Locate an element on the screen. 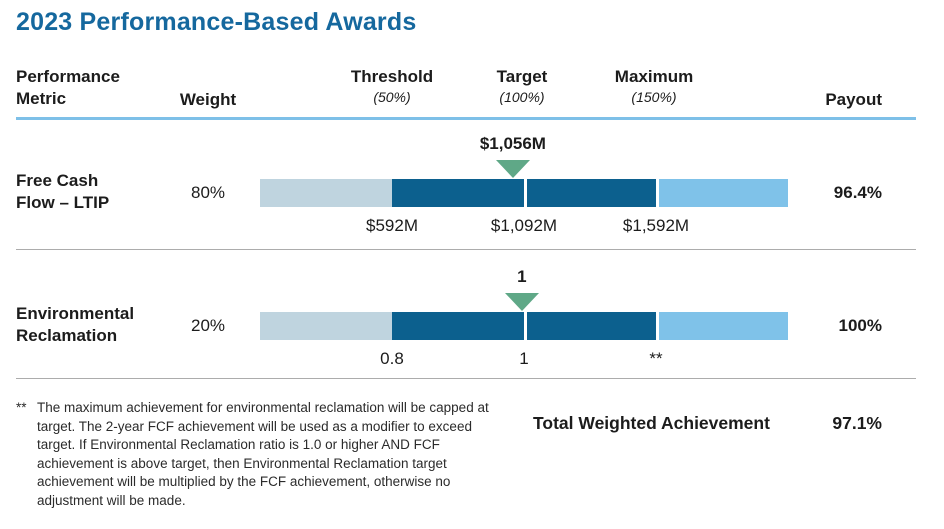 The image size is (944, 529). column-header-metric-line1: Performance is located at coordinates (68, 76).